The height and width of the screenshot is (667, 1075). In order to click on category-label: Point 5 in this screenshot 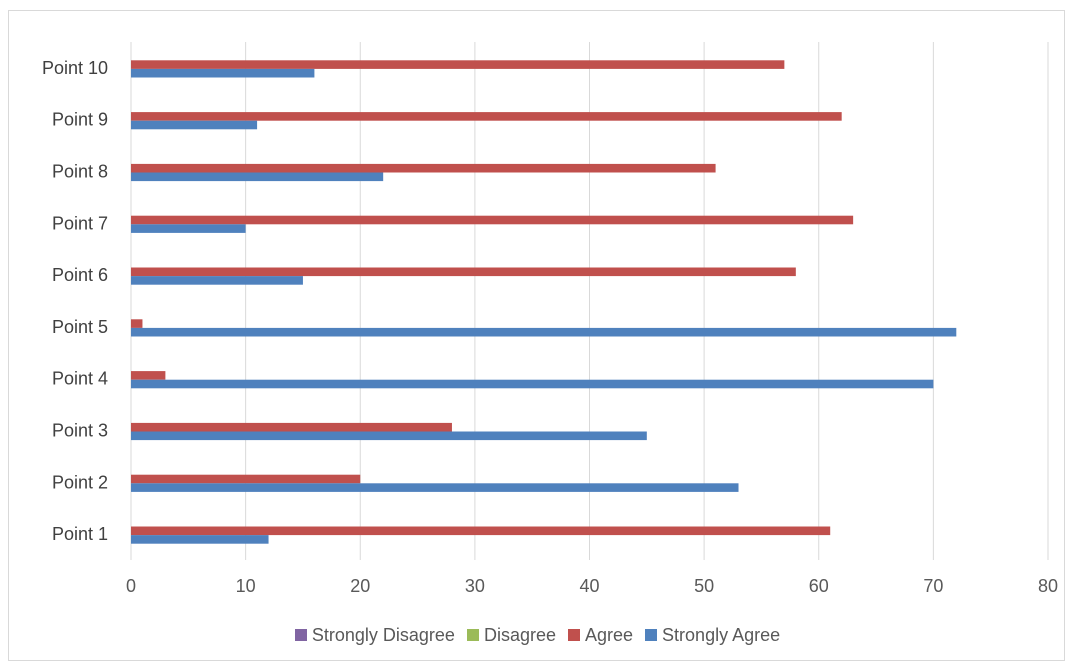, I will do `click(80, 327)`.